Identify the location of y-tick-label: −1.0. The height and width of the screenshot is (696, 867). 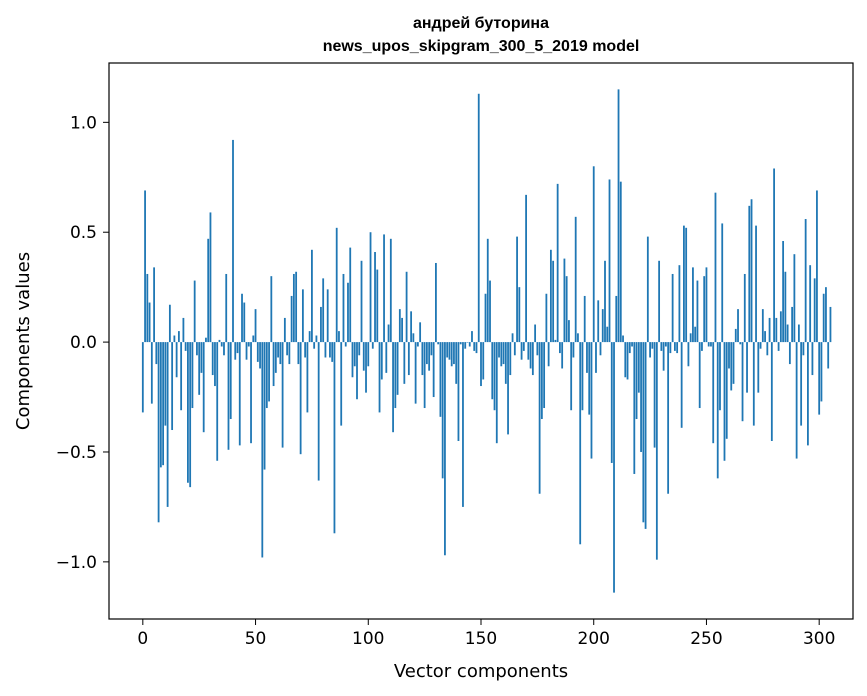
(76, 563).